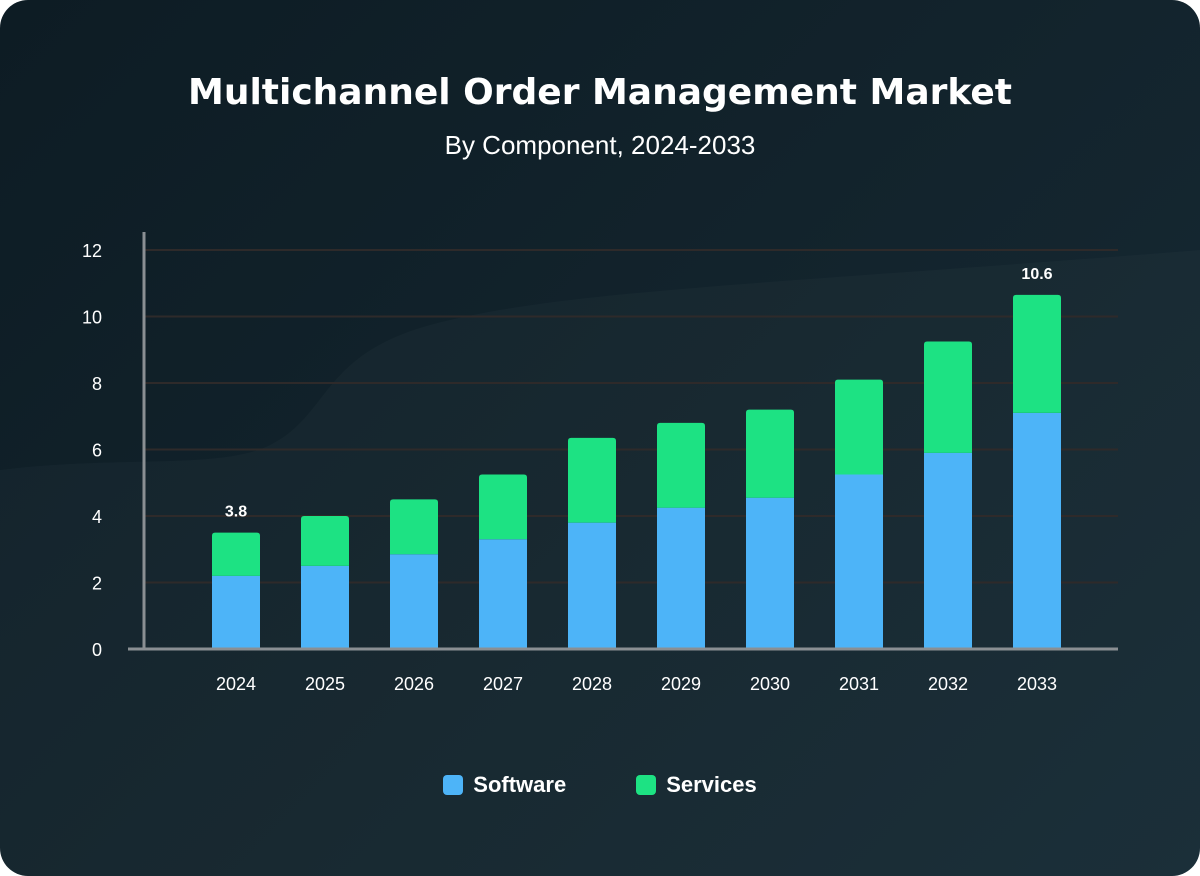 This screenshot has width=1200, height=876. What do you see at coordinates (520, 784) in the screenshot?
I see `legend-label-software: Software` at bounding box center [520, 784].